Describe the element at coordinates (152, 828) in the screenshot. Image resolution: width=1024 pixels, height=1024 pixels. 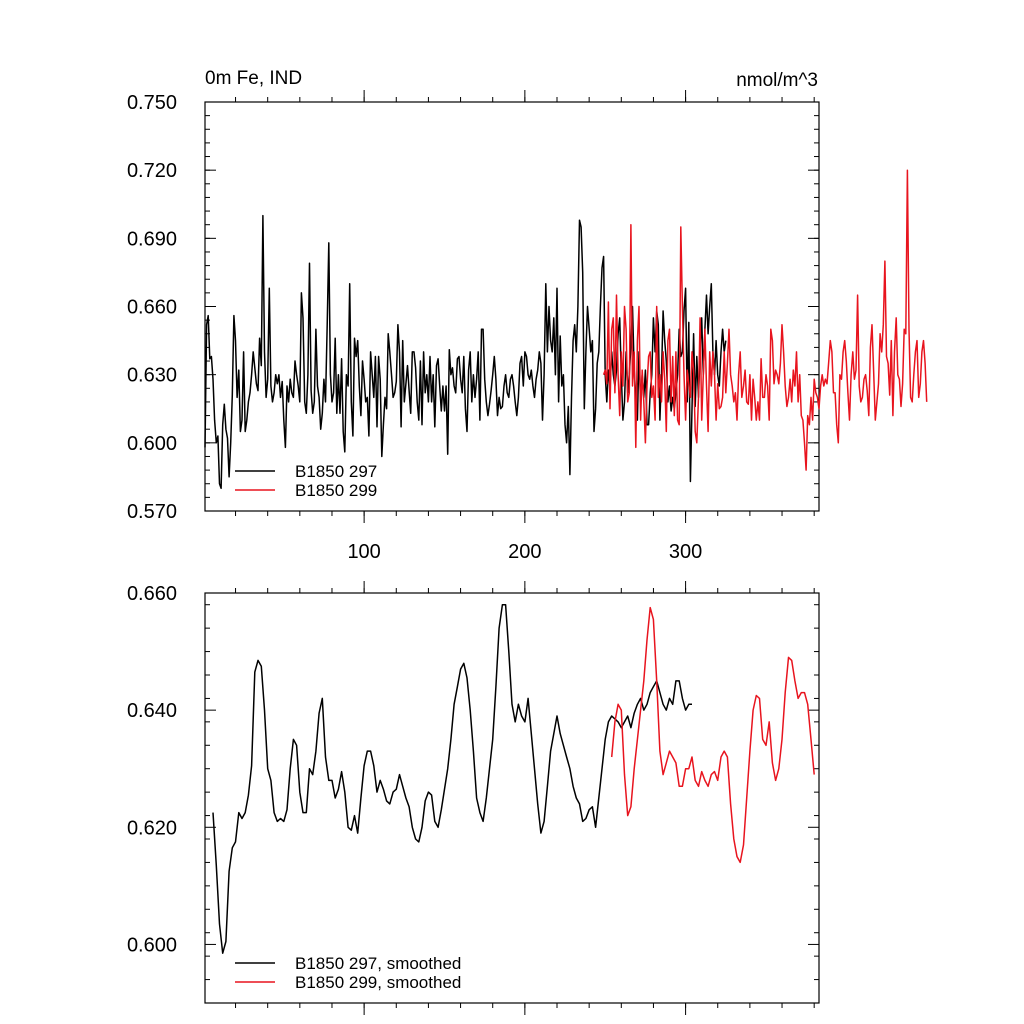
I see `bottom-y-tick-label: 0.620` at that location.